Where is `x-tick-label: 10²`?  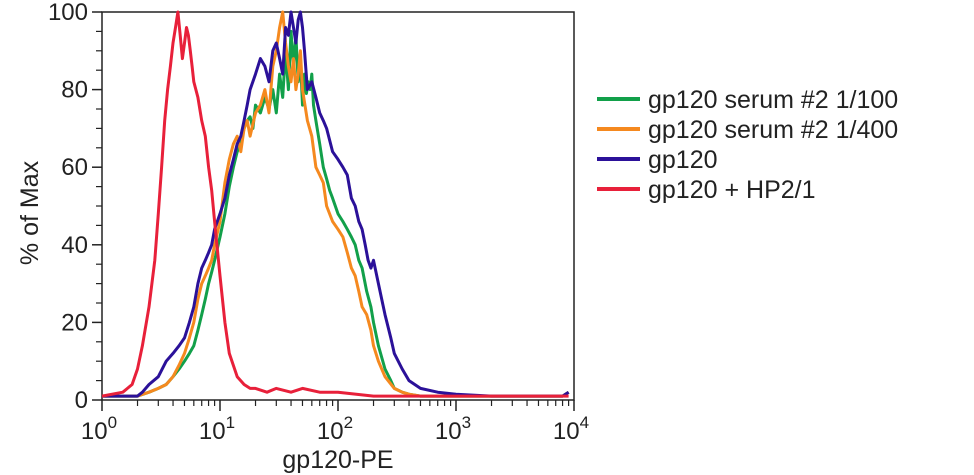
x-tick-label: 10² is located at coordinates (335, 429).